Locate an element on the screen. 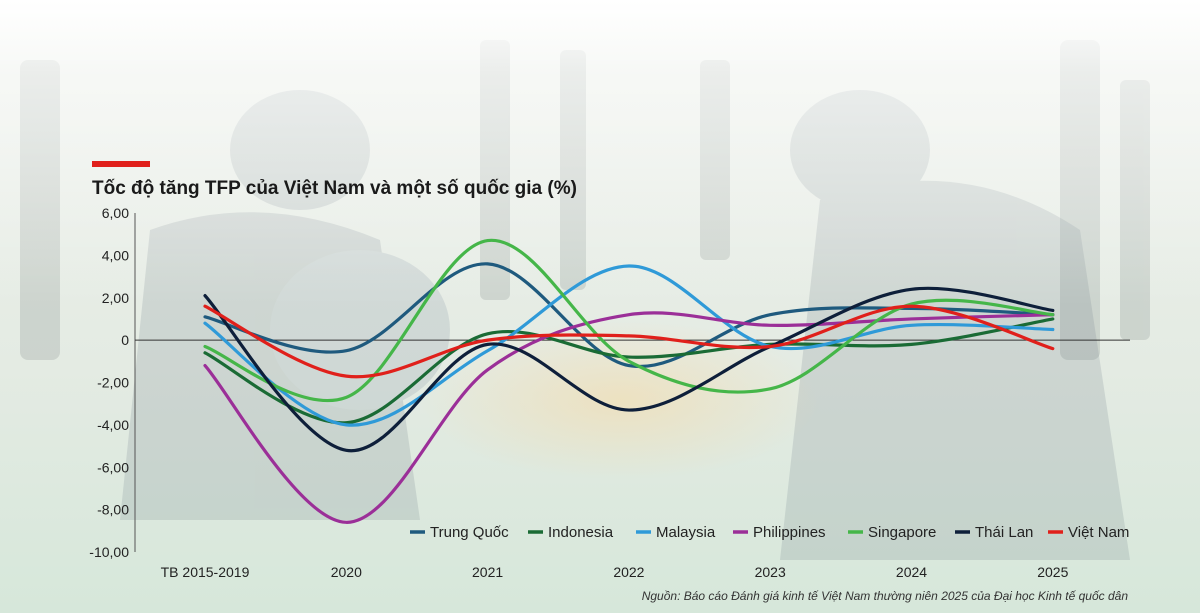 The width and height of the screenshot is (1200, 613). legend-label-malaysia: Malaysia is located at coordinates (686, 532).